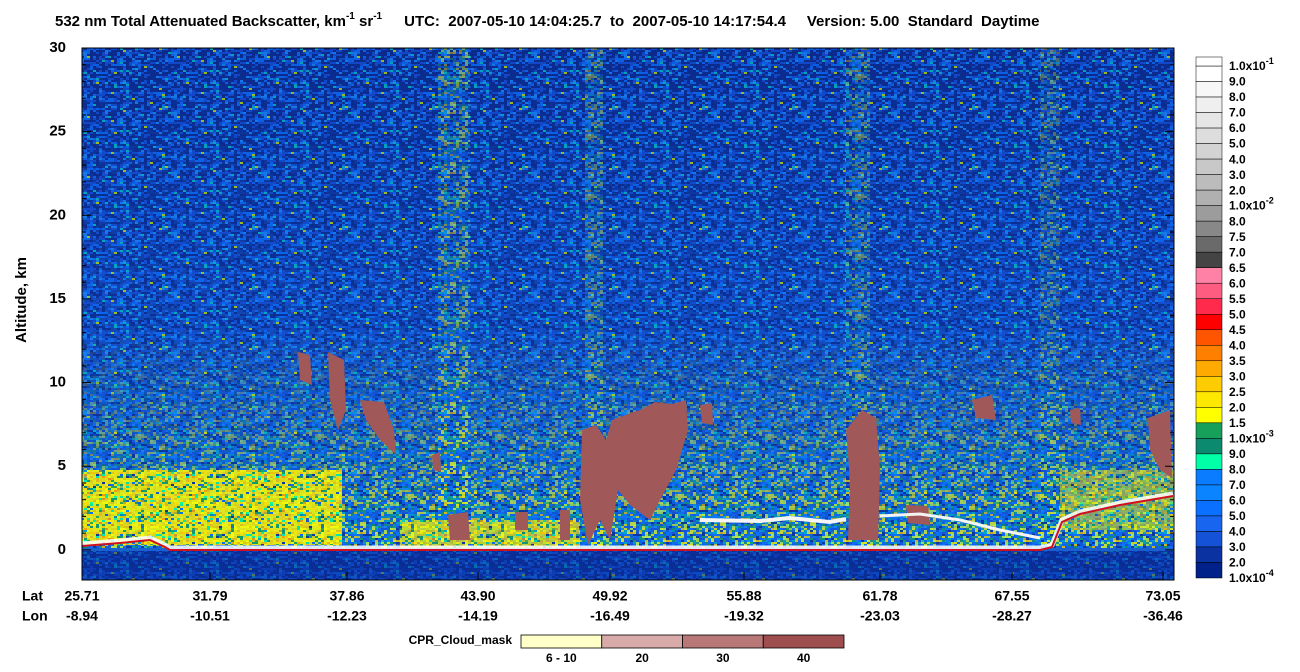  What do you see at coordinates (1270, 201) in the screenshot?
I see `colorbar-label-exponent: -2` at bounding box center [1270, 201].